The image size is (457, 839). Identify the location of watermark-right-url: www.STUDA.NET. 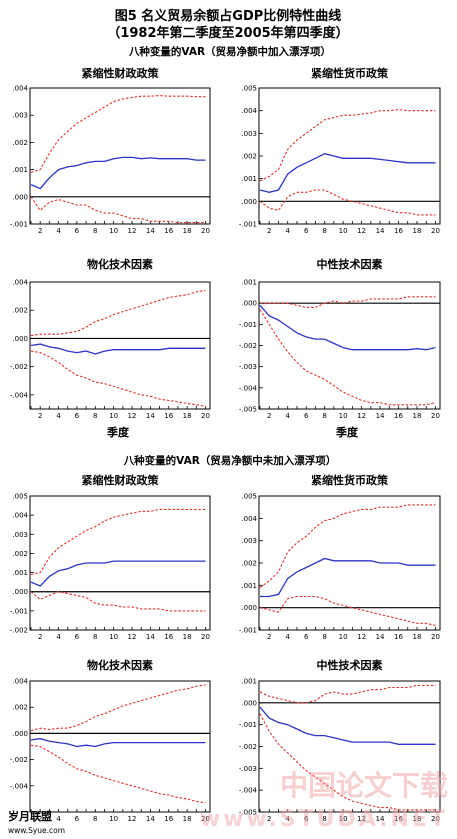
(324, 819).